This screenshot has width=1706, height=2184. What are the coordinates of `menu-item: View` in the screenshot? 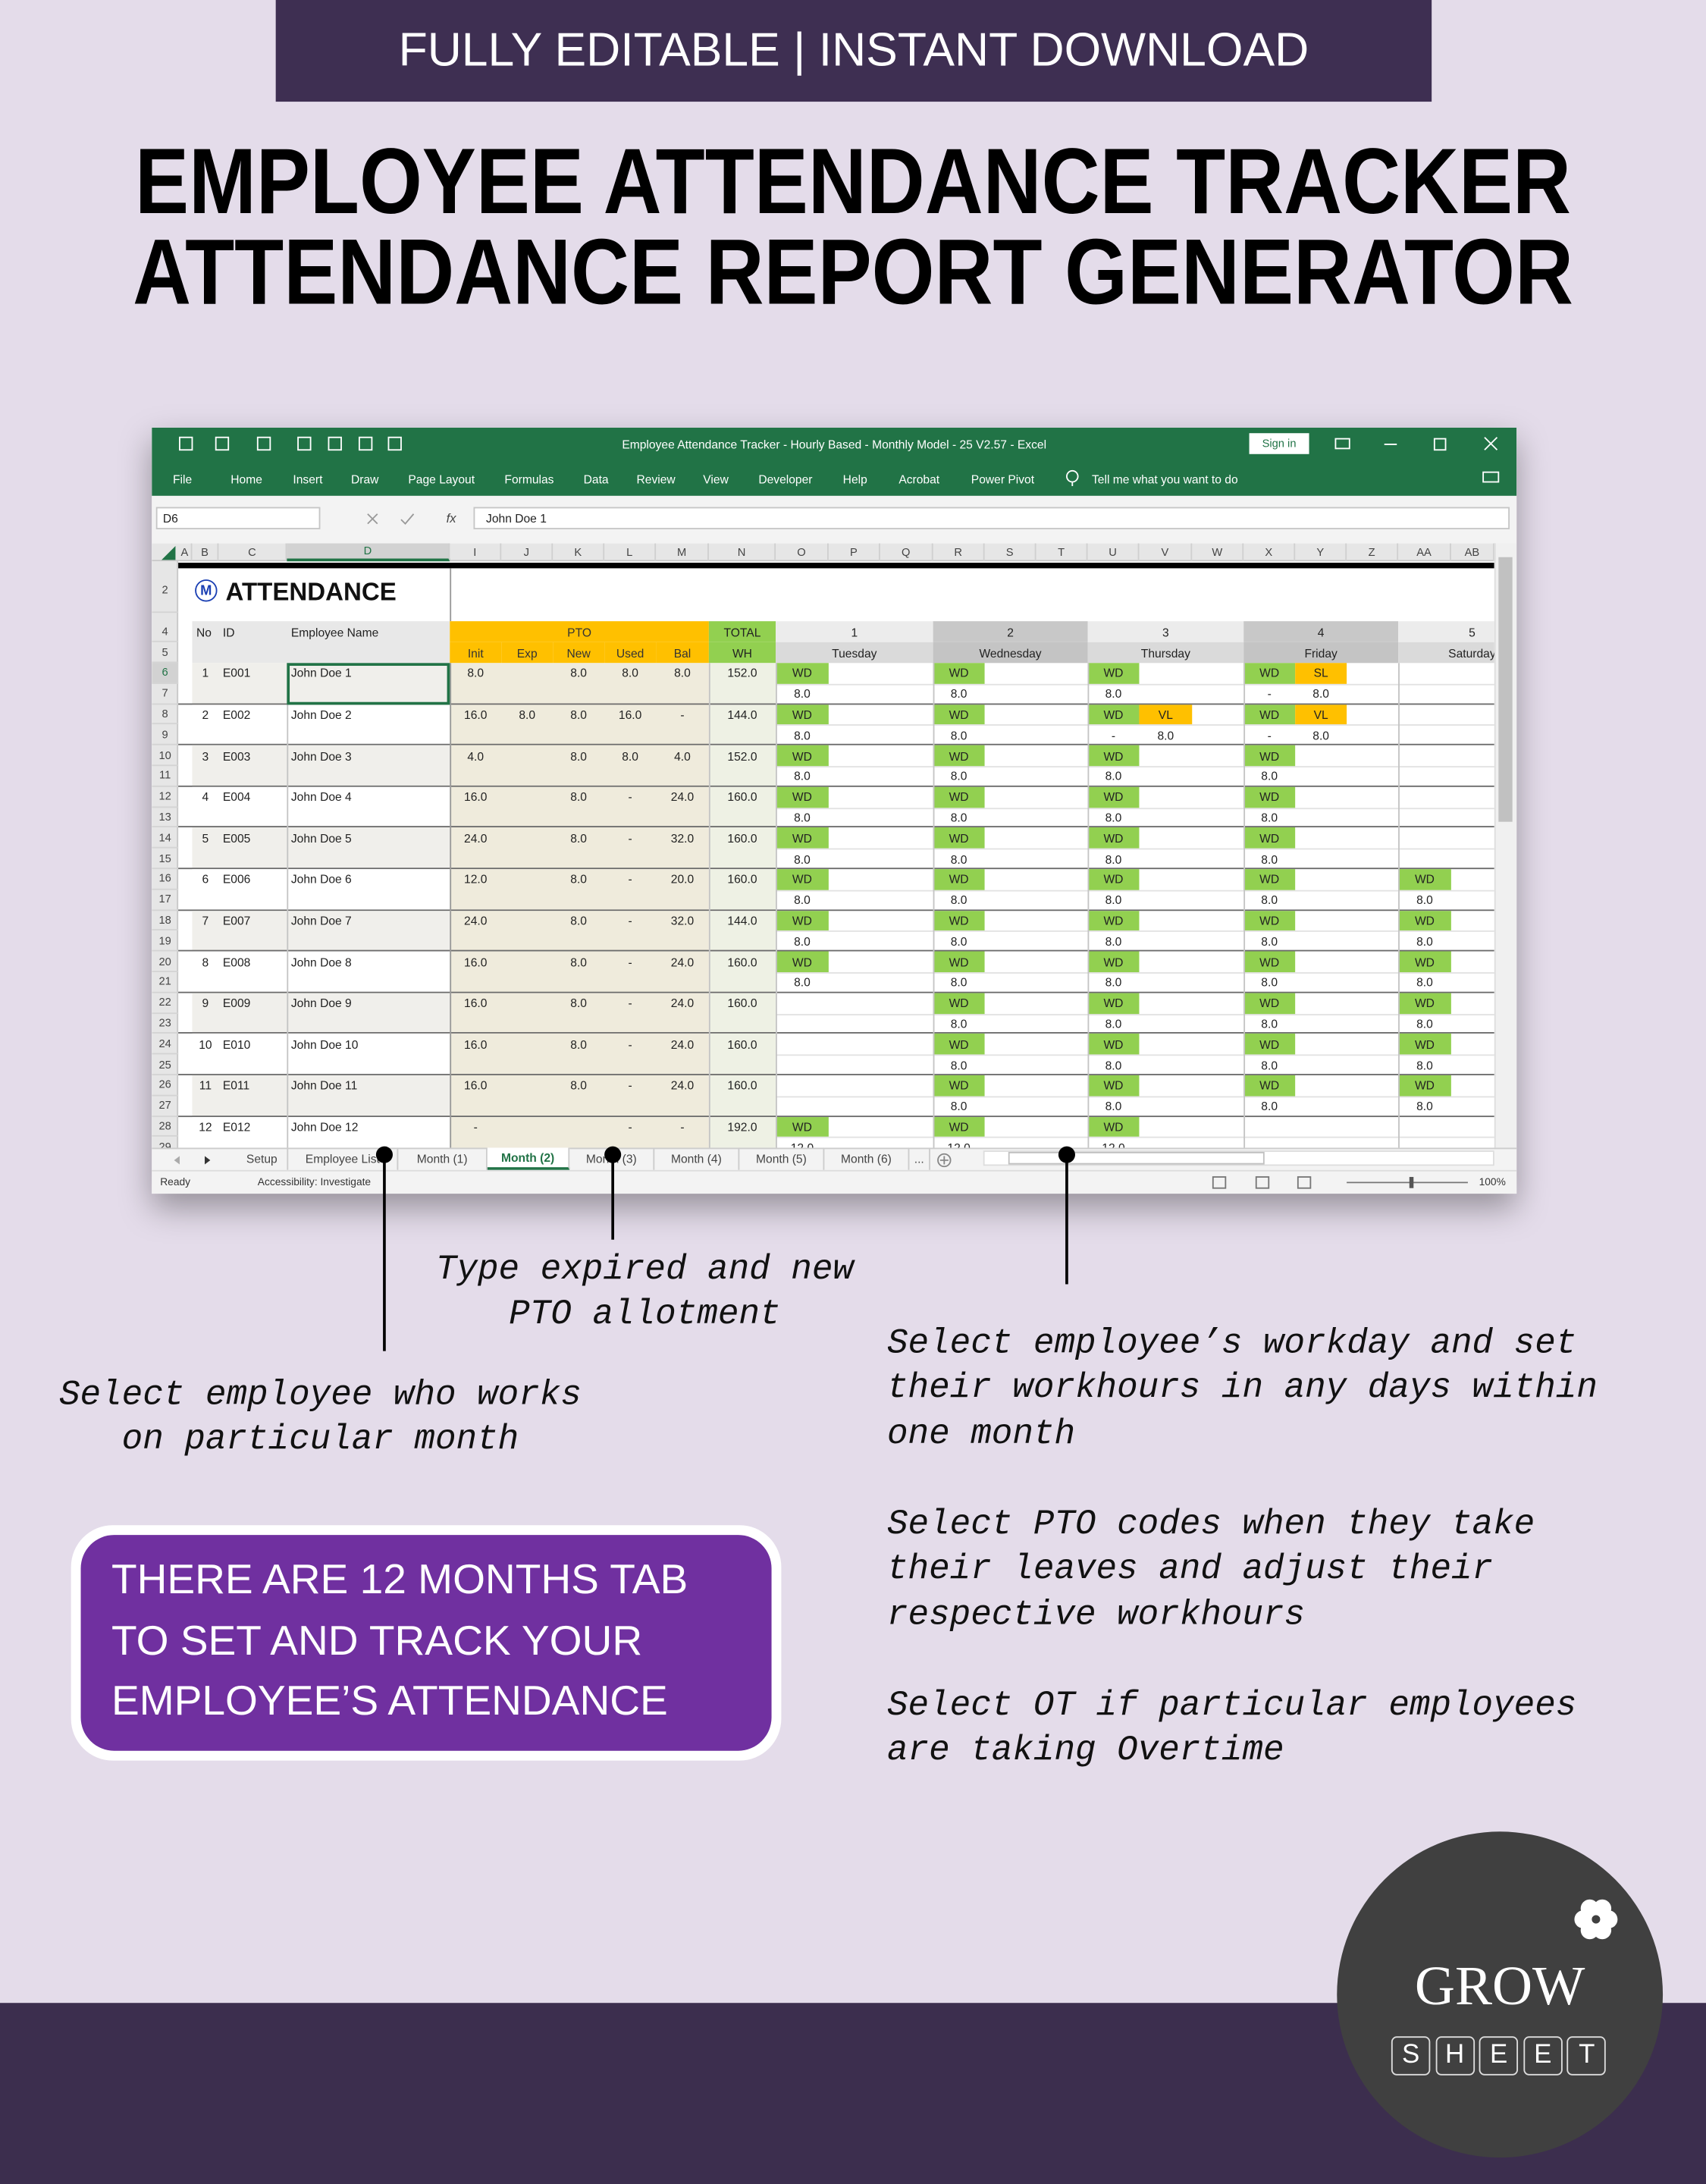 It's located at (716, 478).